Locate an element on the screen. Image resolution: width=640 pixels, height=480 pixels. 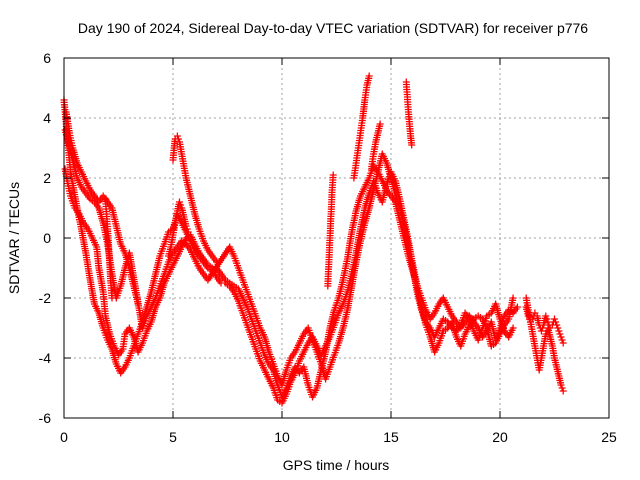
x-axis-label: GPS time / hours is located at coordinates (336, 465).